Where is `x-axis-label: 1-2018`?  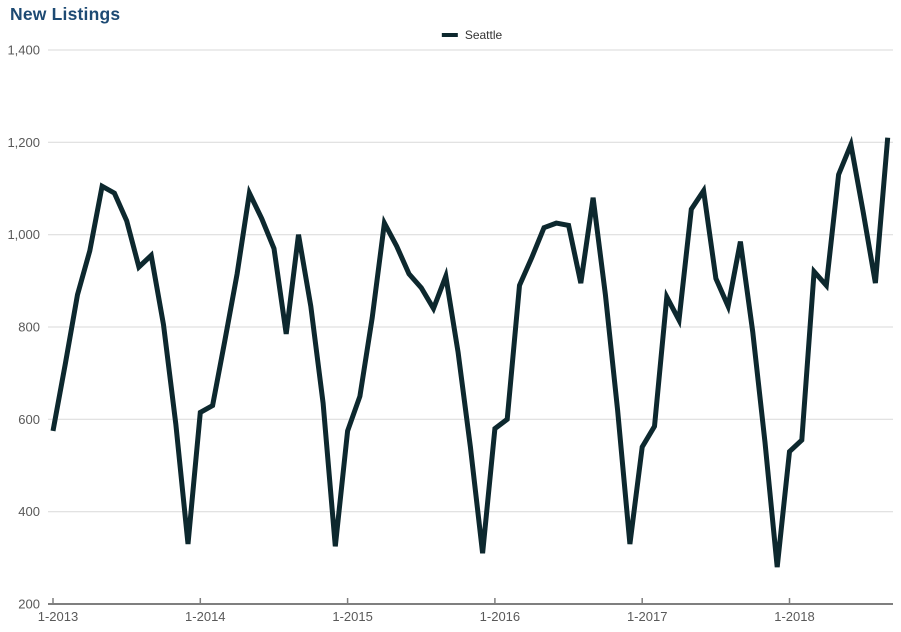
x-axis-label: 1-2018 is located at coordinates (794, 616).